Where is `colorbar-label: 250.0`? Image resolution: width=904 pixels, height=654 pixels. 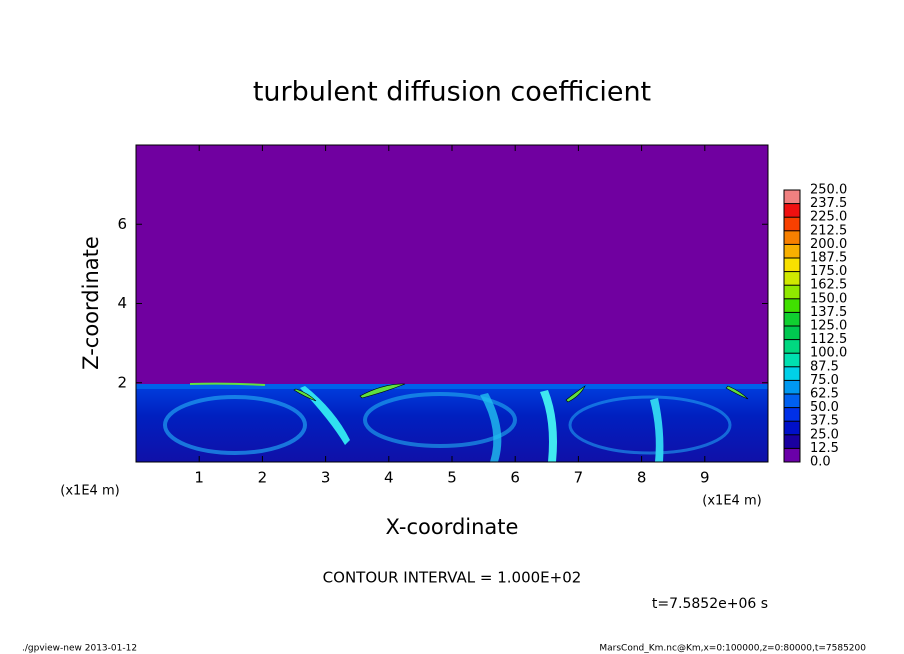
colorbar-label: 250.0 is located at coordinates (828, 190).